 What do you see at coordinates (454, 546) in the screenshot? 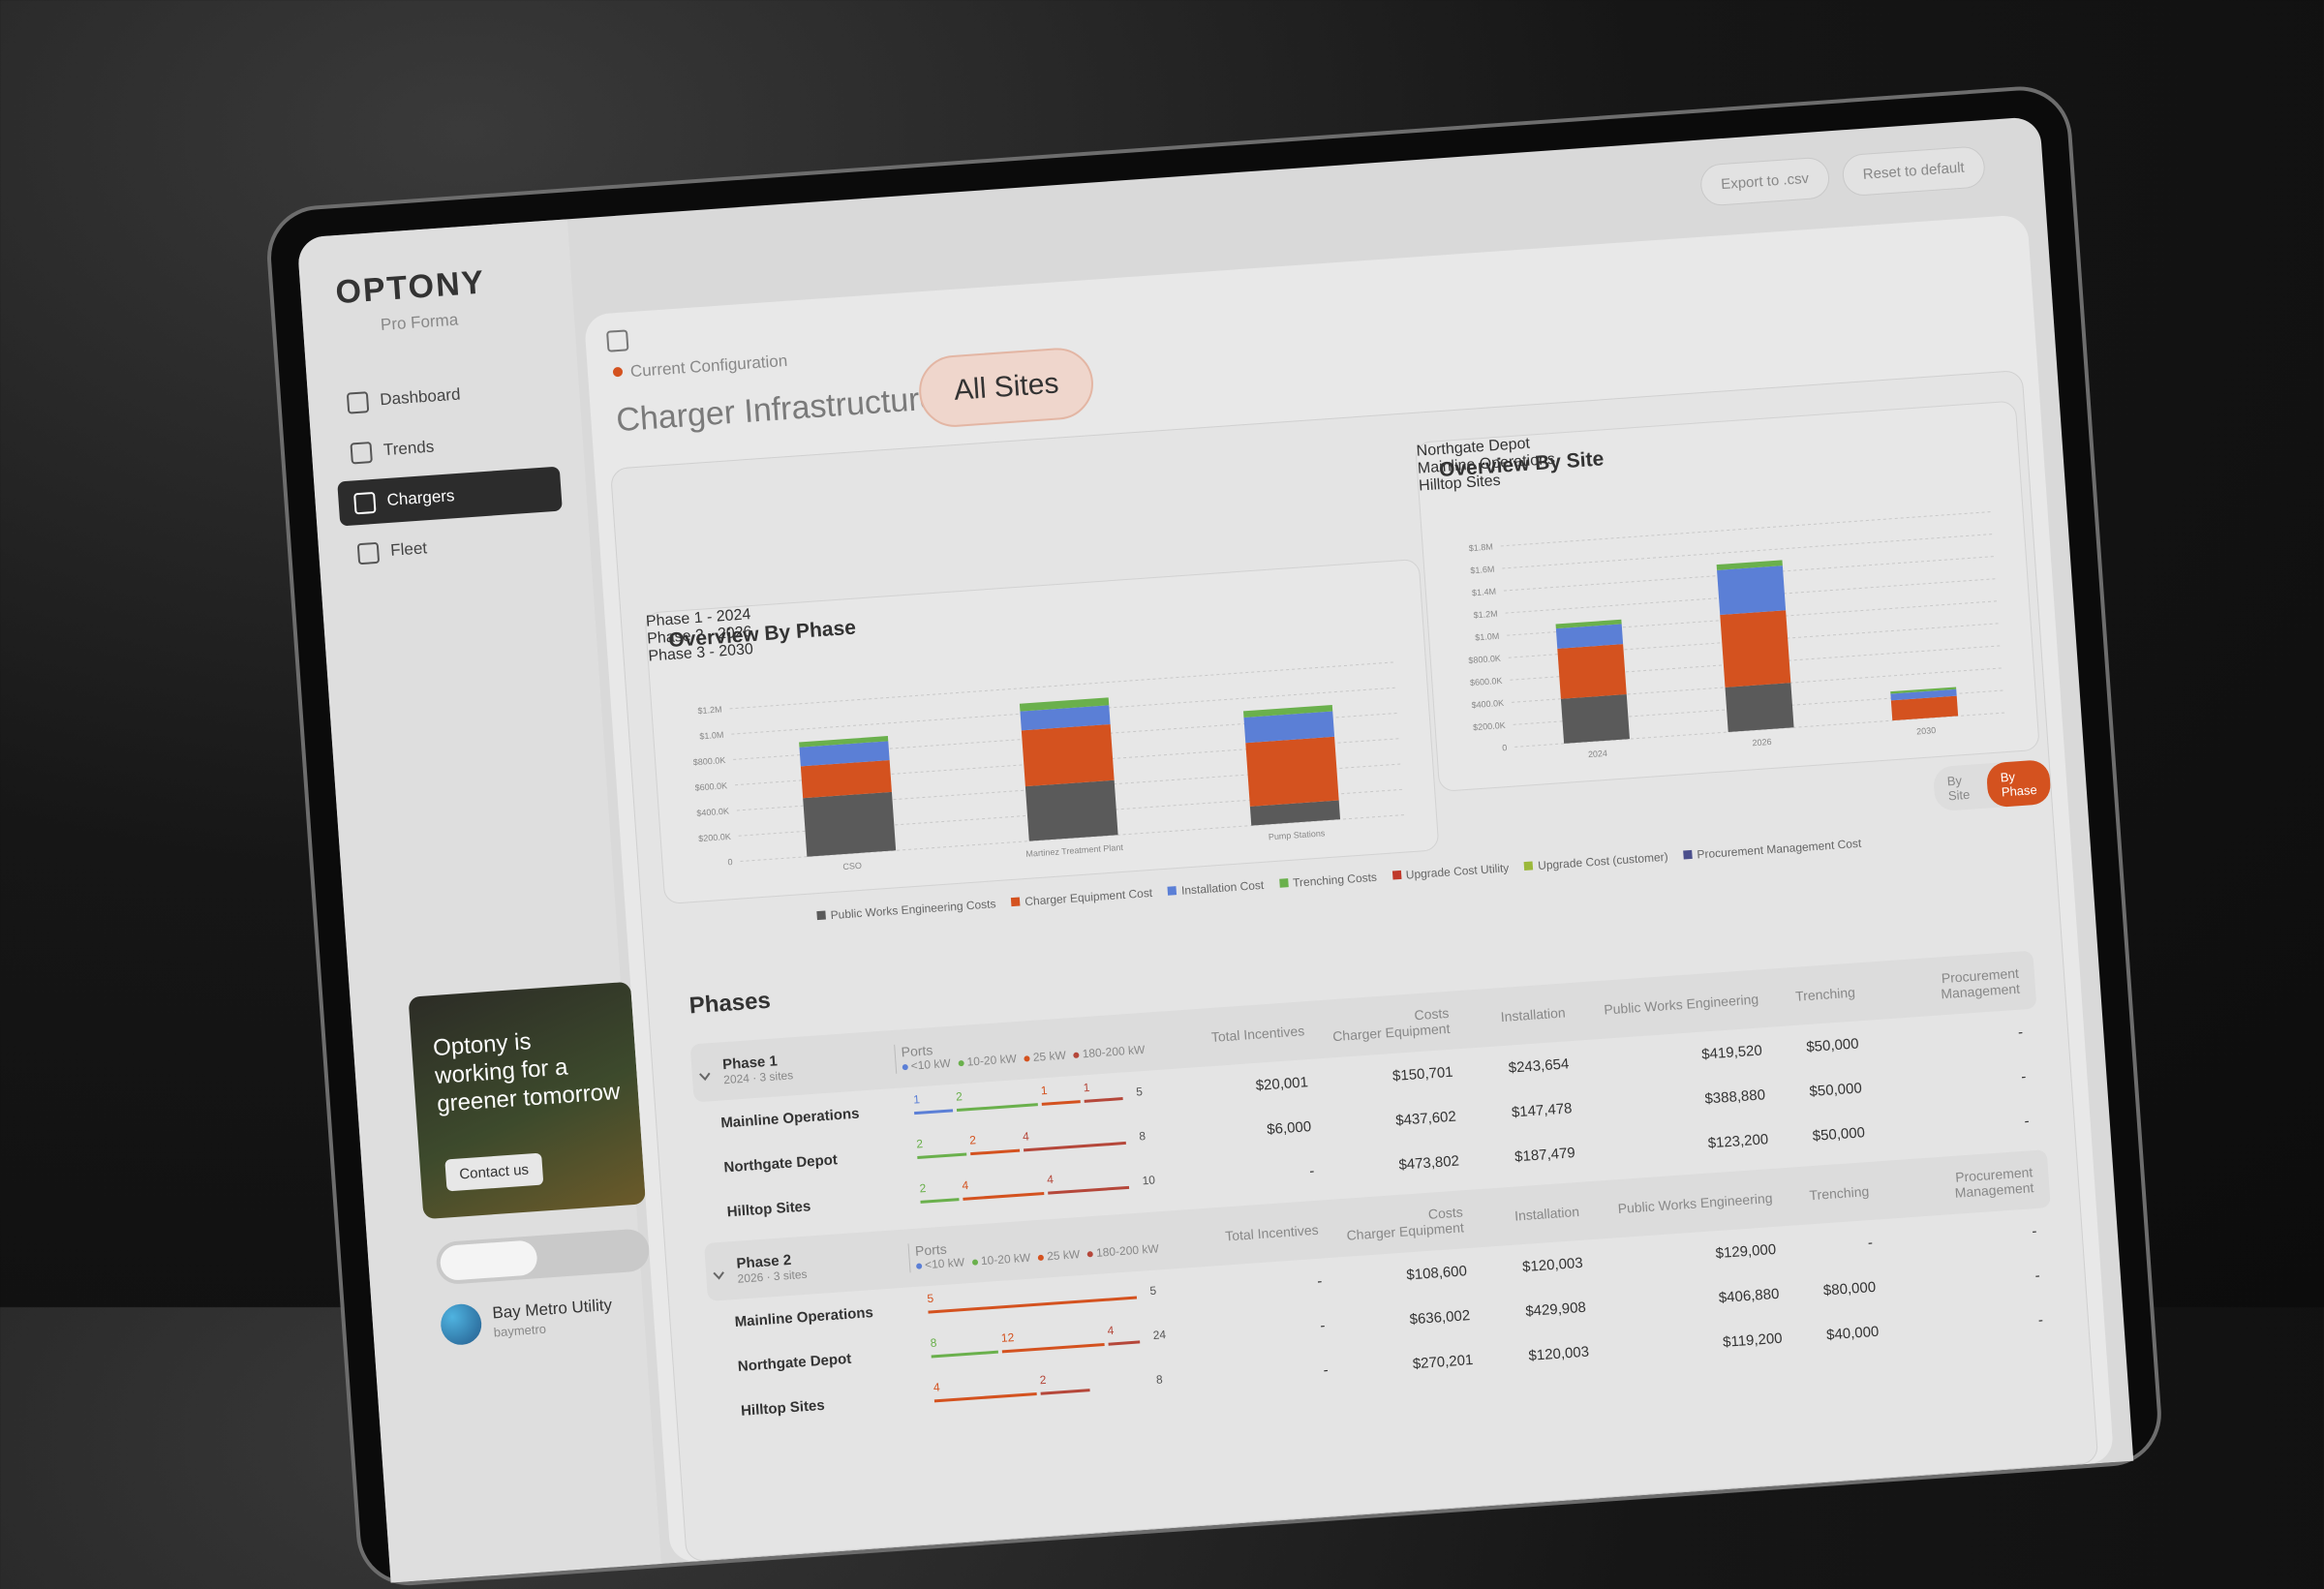
I see `nav-item: Fleet` at bounding box center [454, 546].